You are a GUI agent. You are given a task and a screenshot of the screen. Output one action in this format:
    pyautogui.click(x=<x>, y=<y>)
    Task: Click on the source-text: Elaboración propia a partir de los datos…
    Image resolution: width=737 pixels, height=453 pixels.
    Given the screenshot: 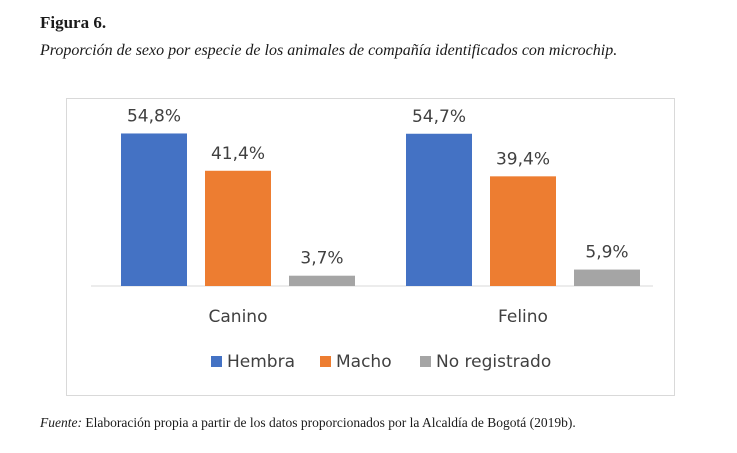 What is the action you would take?
    pyautogui.click(x=328, y=422)
    